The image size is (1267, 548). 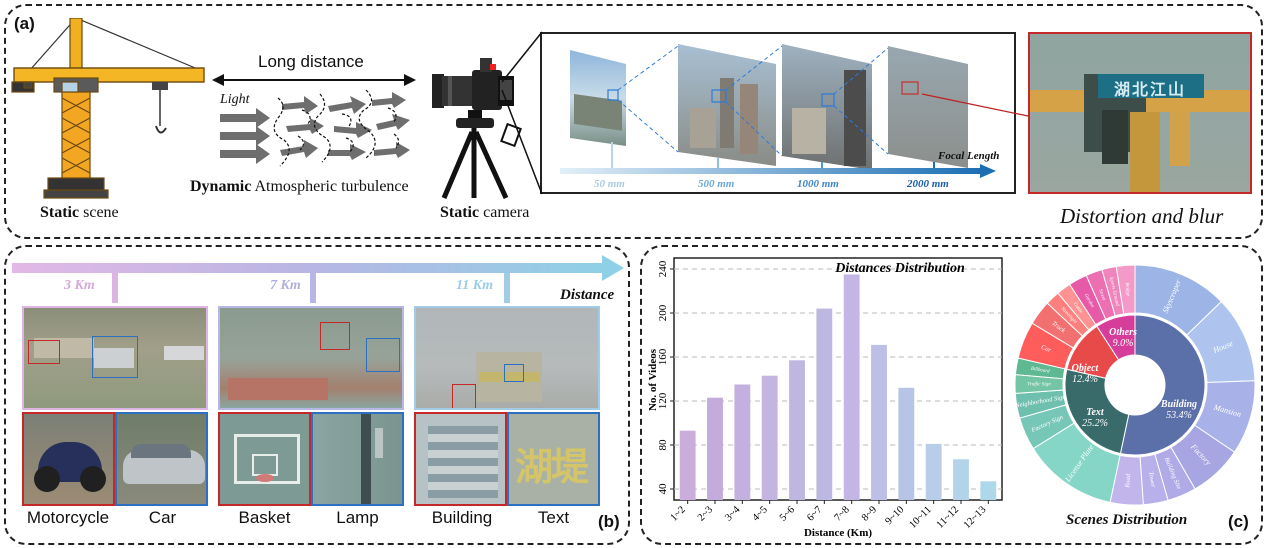 I want to click on y-tick-label: 160, so click(x=663, y=356).